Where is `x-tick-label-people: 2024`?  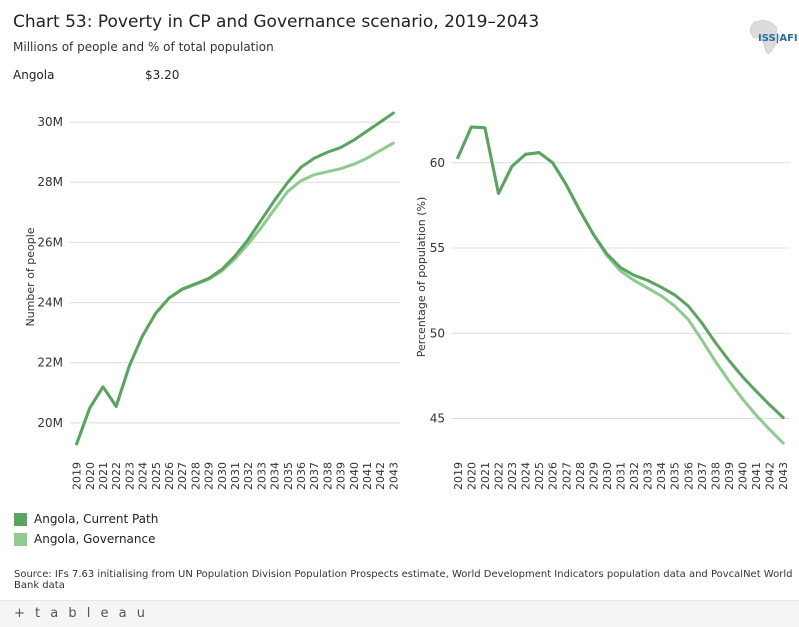
x-tick-label-people: 2024 is located at coordinates (143, 476).